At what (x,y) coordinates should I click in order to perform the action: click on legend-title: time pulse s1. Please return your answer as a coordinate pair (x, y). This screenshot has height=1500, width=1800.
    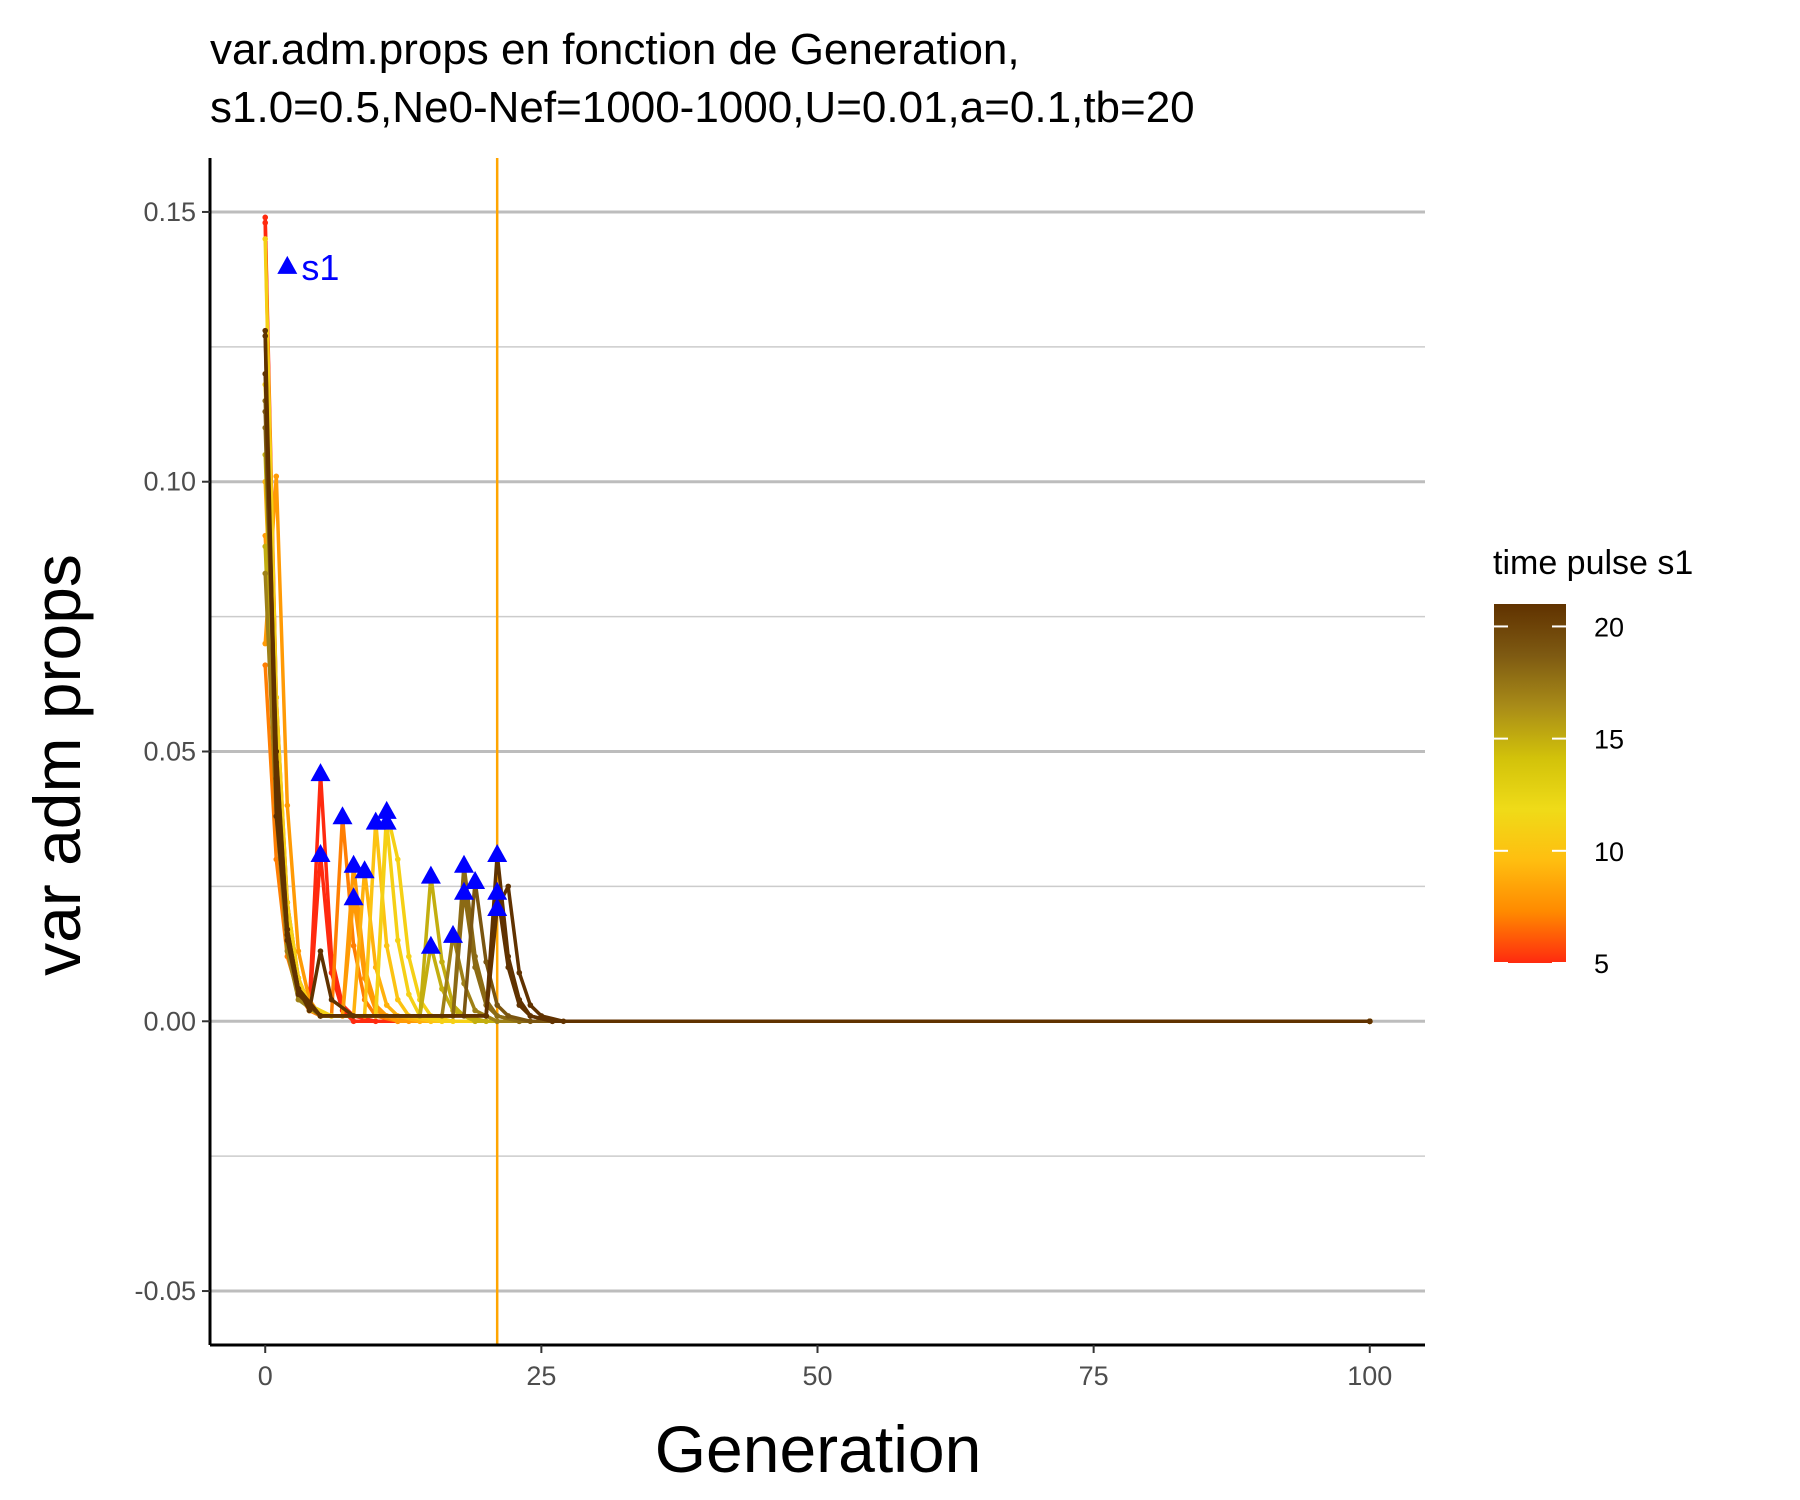
    Looking at the image, I should click on (1593, 563).